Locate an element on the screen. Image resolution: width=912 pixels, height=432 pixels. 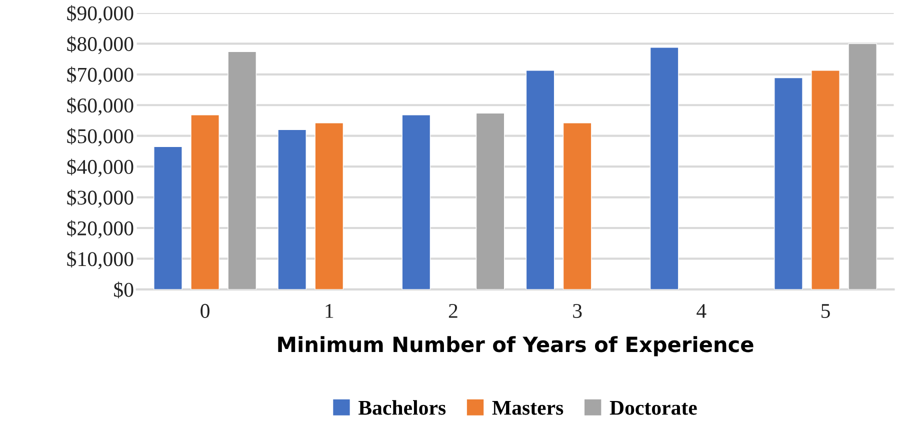
y-tick-label: $40,000 is located at coordinates (100, 167).